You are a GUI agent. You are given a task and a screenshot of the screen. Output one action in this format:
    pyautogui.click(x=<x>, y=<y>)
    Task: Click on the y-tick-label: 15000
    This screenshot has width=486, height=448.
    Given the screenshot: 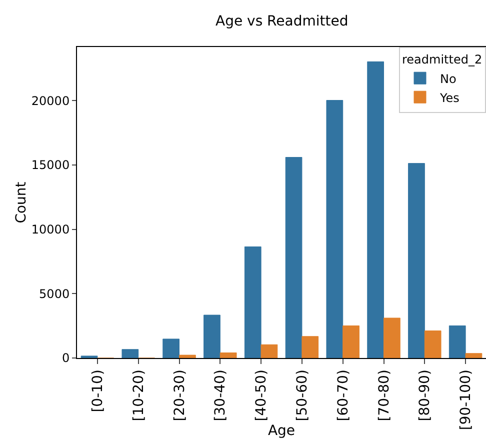 What is the action you would take?
    pyautogui.click(x=50, y=165)
    